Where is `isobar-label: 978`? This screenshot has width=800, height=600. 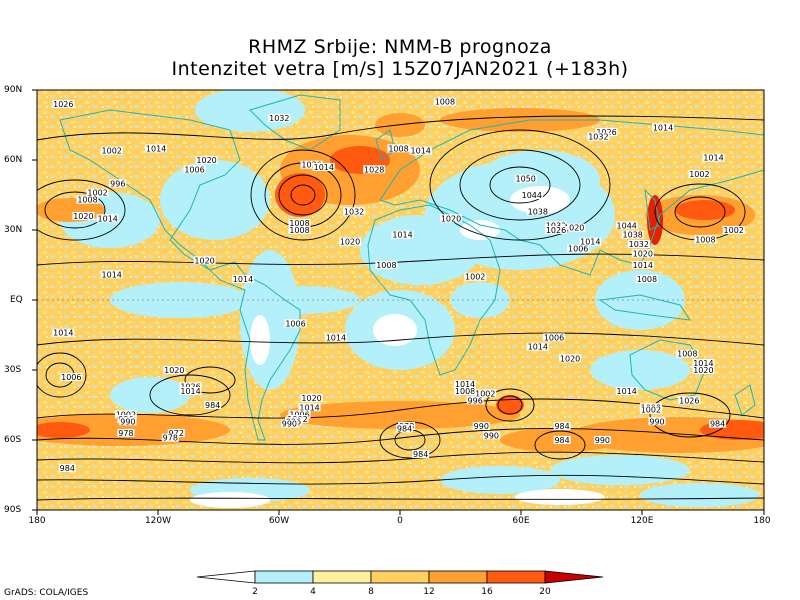
isobar-label: 978 is located at coordinates (170, 438).